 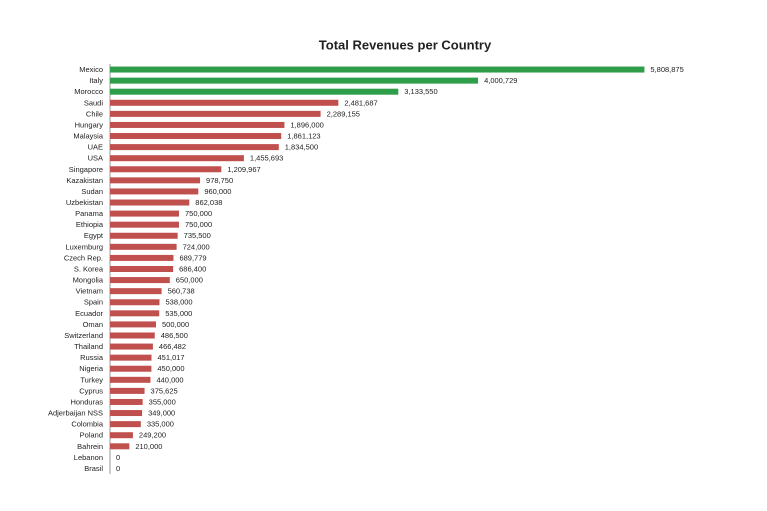 I want to click on value-label: 3,133,550, so click(x=420, y=91).